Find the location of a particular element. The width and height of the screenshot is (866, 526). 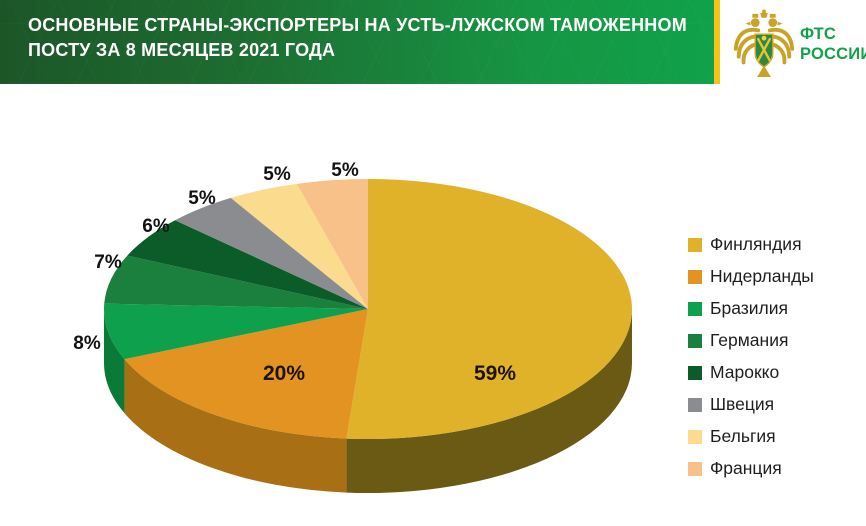

legend-item-Бразилия: Бразилия is located at coordinates (751, 309).